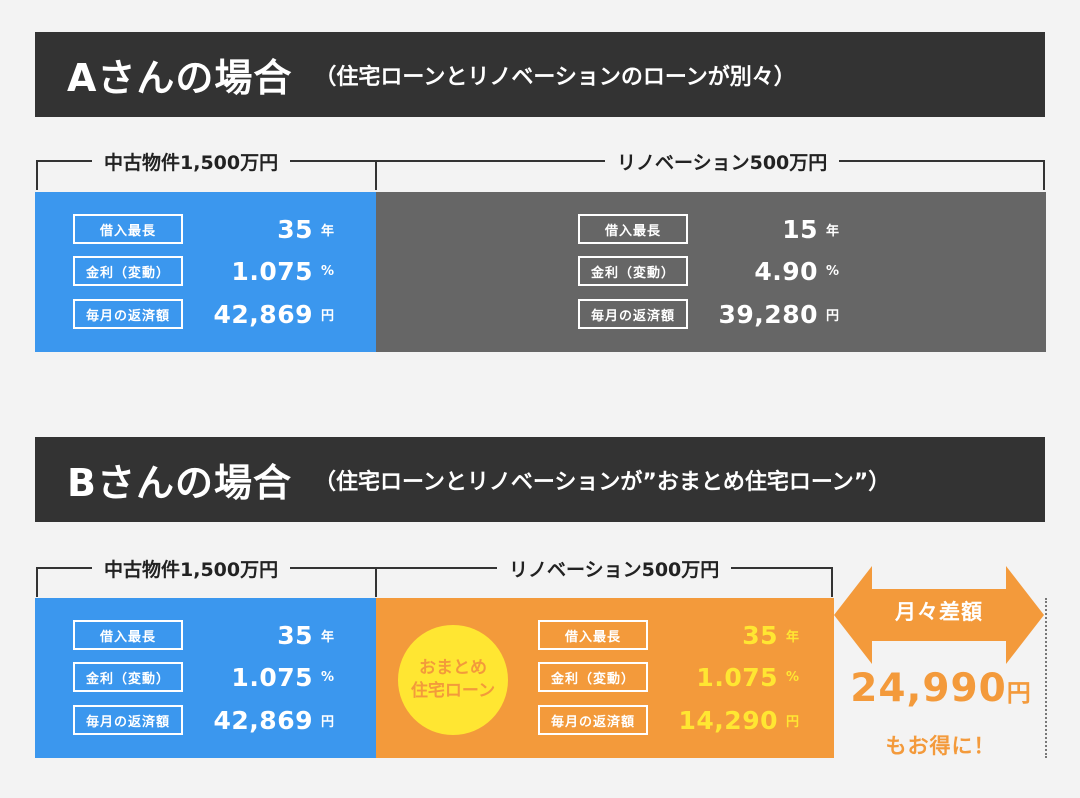  I want to click on rate-value: 4.90, so click(786, 271).